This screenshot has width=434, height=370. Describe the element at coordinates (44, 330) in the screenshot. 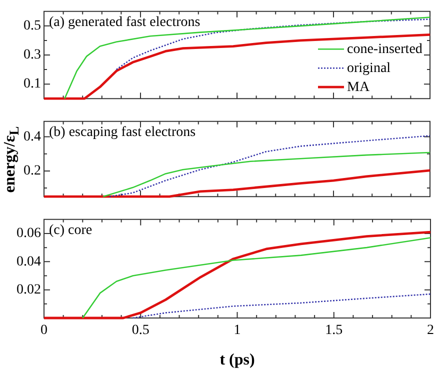

I see `x-tick-label: 0` at that location.